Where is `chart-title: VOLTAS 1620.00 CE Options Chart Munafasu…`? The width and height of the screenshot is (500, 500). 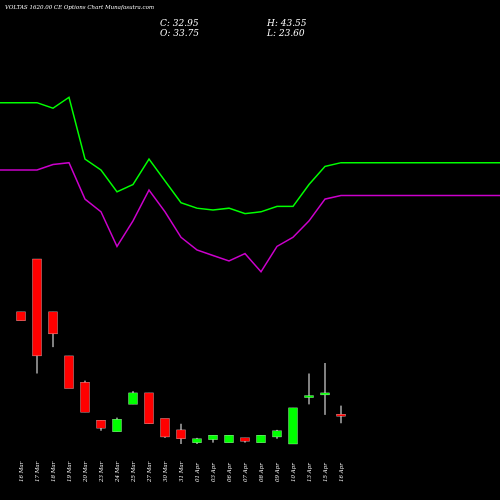 chart-title: VOLTAS 1620.00 CE Options Chart Munafasu… is located at coordinates (80, 8).